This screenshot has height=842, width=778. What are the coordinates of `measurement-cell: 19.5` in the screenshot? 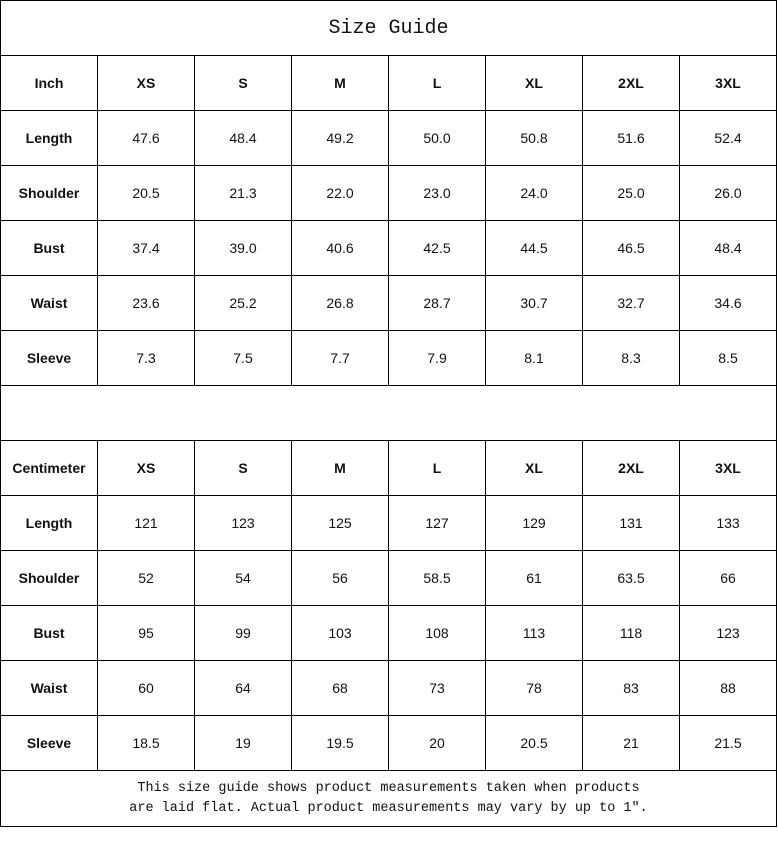 It's located at (340, 743).